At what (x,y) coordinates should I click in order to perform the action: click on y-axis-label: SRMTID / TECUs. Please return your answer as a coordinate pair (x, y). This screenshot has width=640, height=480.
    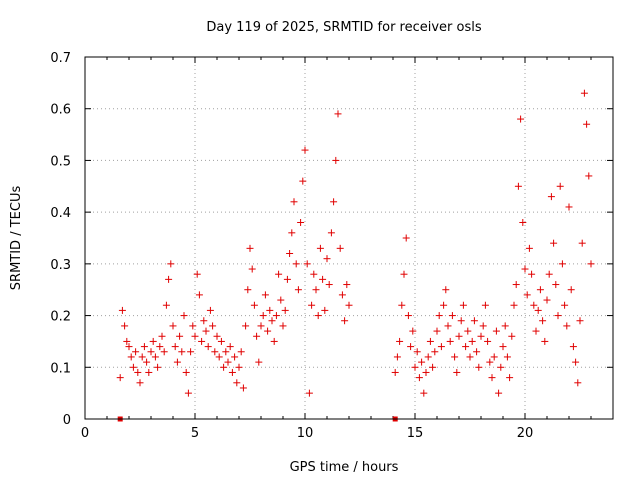
    Looking at the image, I should click on (16, 238).